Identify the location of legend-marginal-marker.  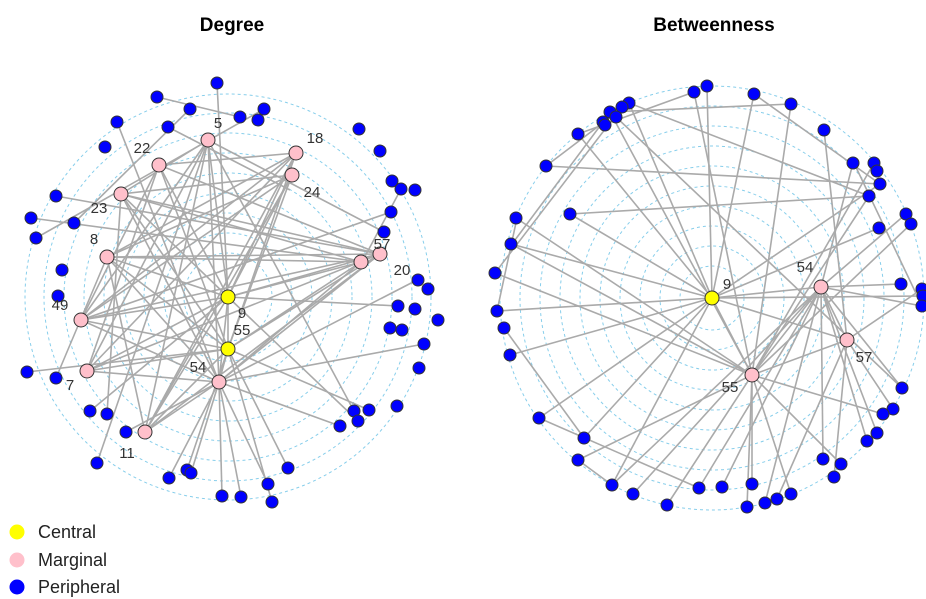
(17, 560).